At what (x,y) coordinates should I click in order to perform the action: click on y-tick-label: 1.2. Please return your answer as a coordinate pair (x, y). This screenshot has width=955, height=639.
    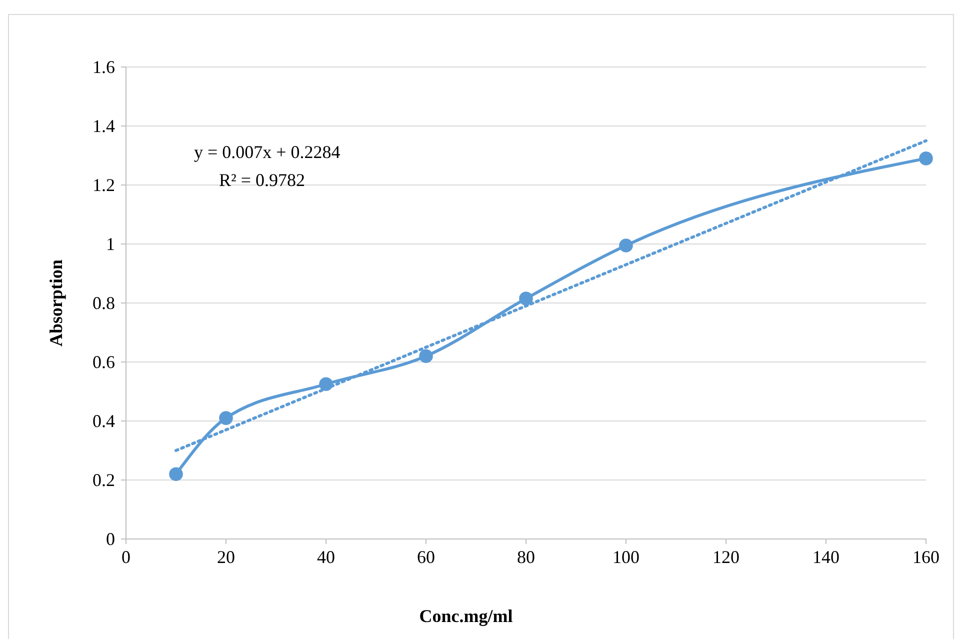
    Looking at the image, I should click on (103, 184).